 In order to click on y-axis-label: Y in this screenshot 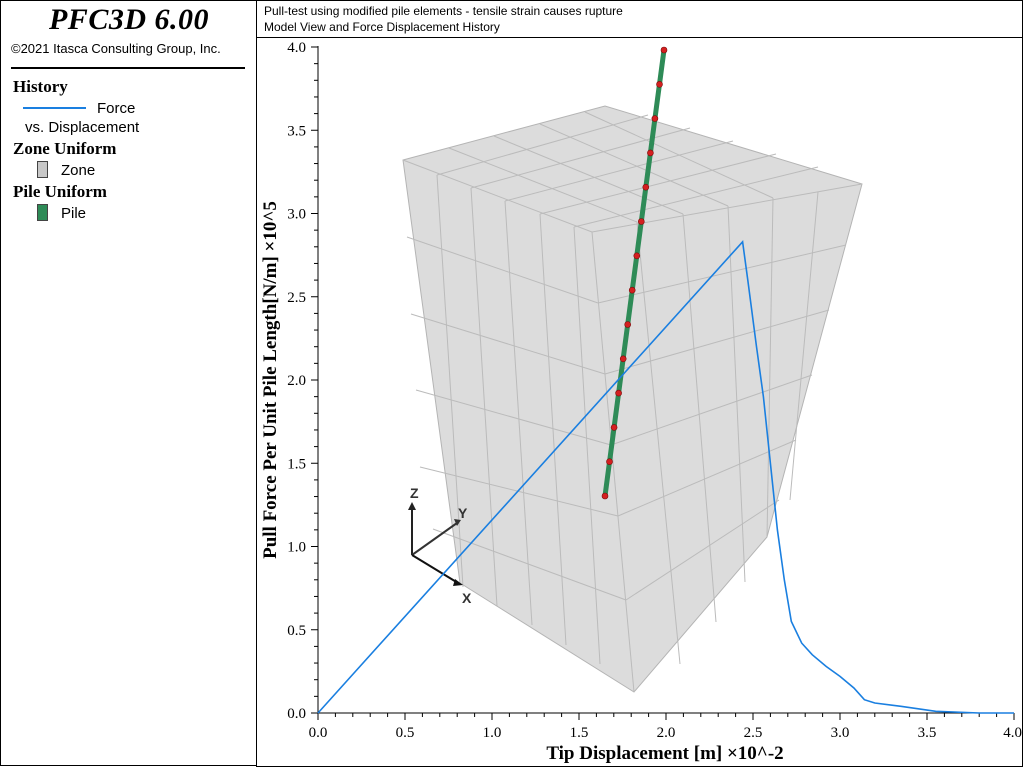, I will do `click(463, 513)`.